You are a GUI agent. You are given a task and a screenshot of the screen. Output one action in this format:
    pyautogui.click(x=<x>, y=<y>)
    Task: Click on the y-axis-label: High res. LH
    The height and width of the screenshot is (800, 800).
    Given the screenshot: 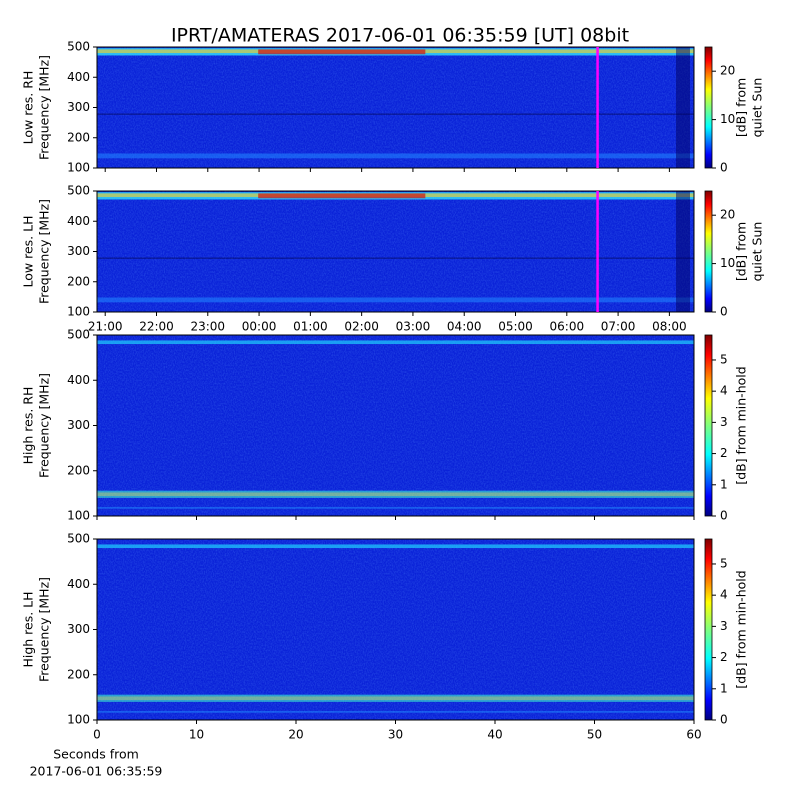 What is the action you would take?
    pyautogui.click(x=28, y=629)
    